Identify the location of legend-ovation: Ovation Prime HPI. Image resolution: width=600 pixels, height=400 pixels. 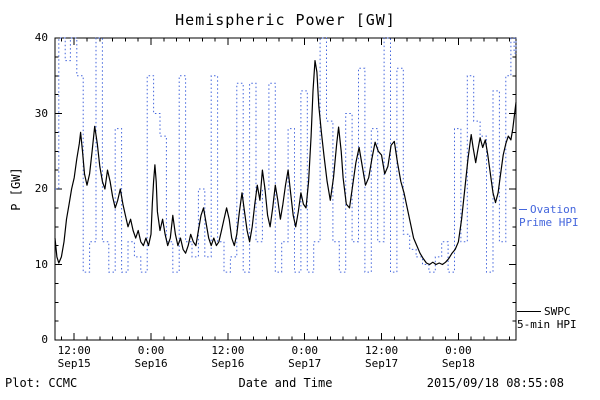
(549, 216).